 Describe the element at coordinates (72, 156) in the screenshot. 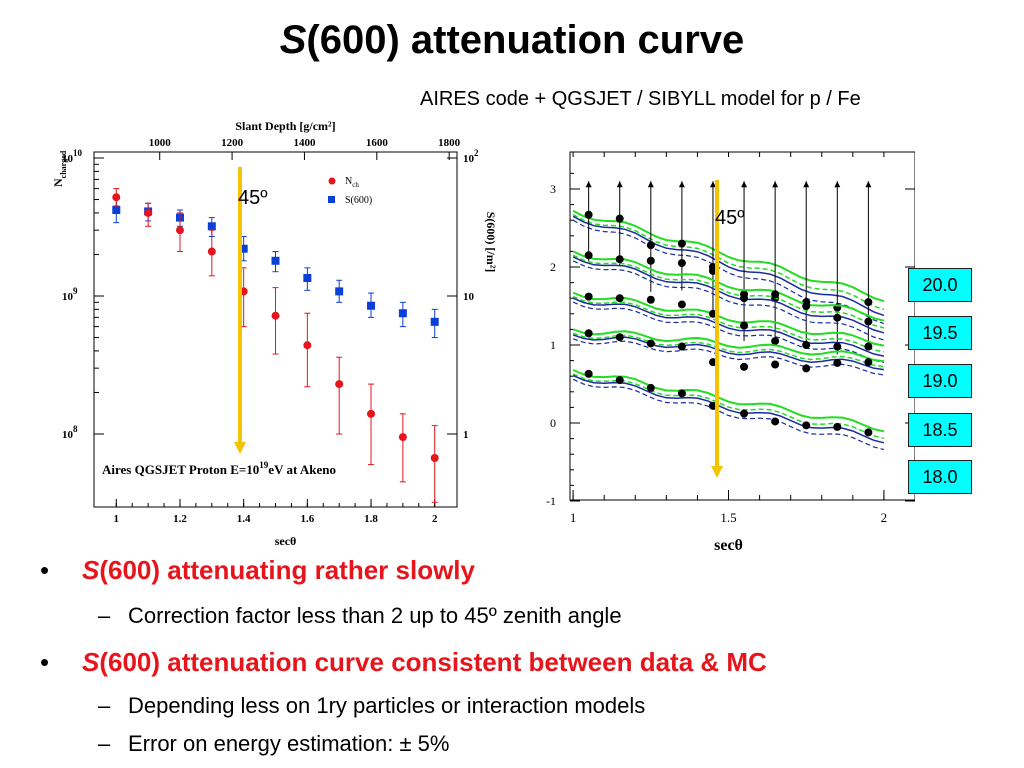

I see `y-tick-label: 10¹⁰` at that location.